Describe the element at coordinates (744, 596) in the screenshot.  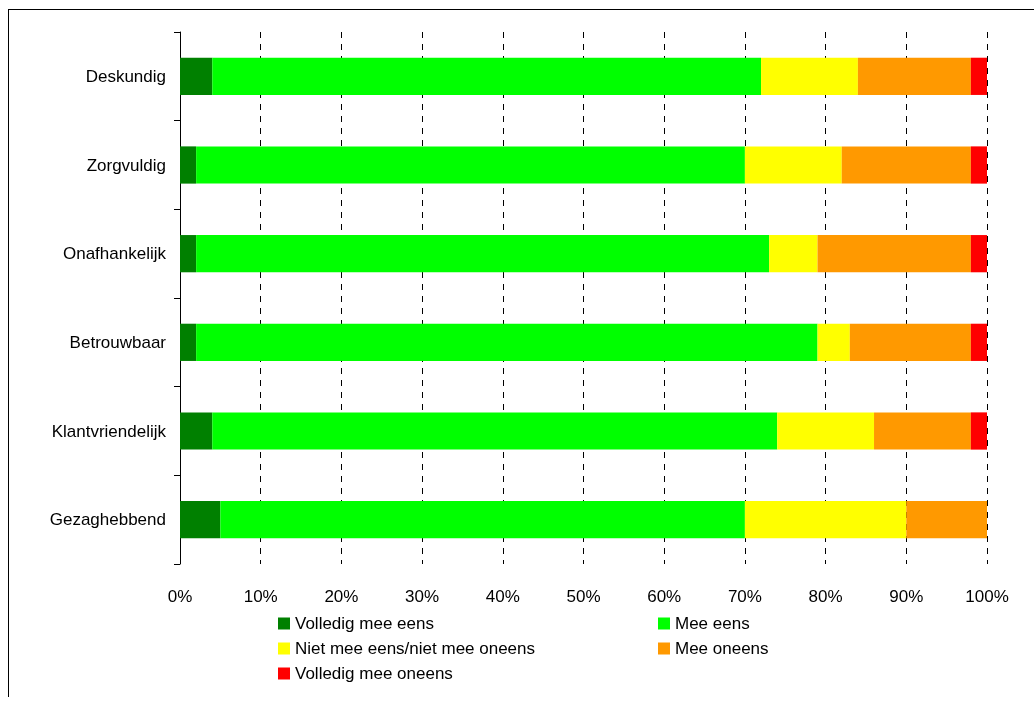
I see `x-tick-label: 70%` at that location.